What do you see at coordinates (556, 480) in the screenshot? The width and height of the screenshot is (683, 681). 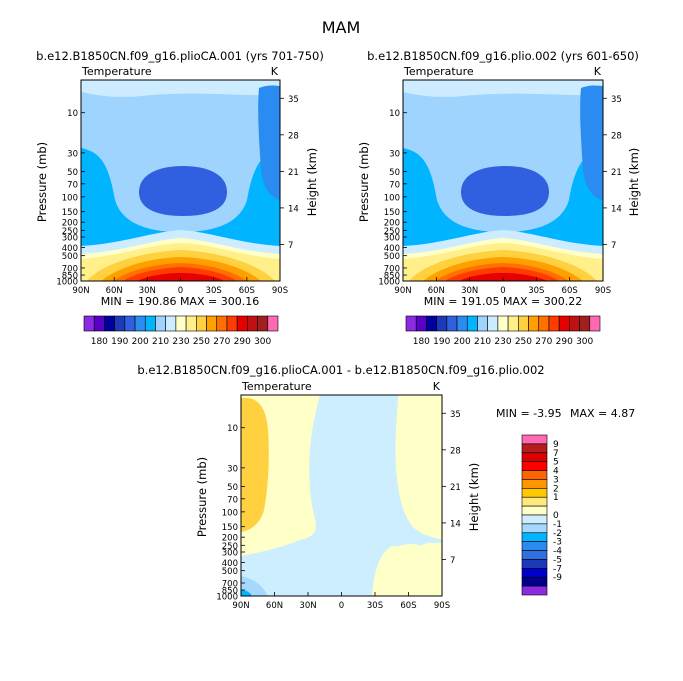 I see `colorbar-label: 3` at bounding box center [556, 480].